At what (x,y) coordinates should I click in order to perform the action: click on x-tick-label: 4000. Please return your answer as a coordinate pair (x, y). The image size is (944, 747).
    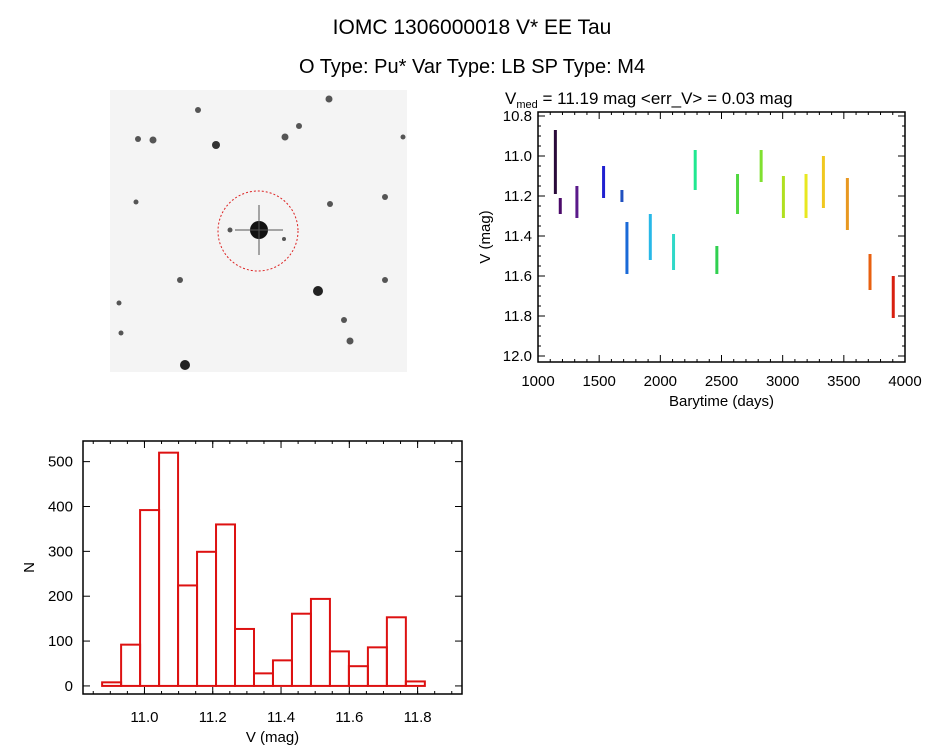
    Looking at the image, I should click on (904, 381).